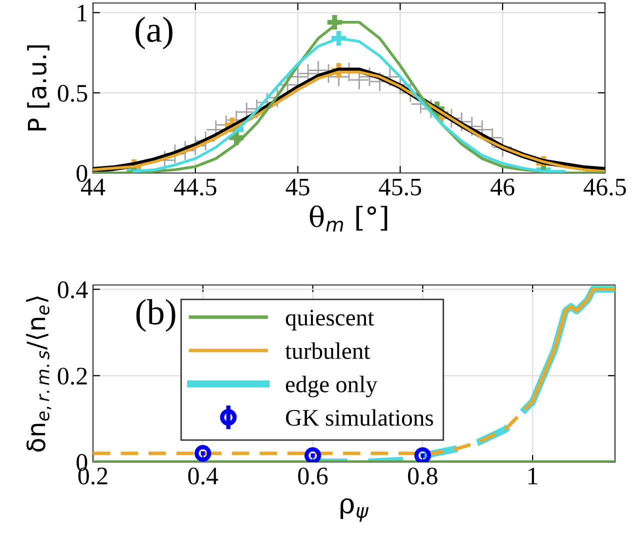  Describe the element at coordinates (39, 374) in the screenshot. I see `y-axis-title: δn$_{e,r.m.s}$/⟨n$_{e}$⟩` at that location.